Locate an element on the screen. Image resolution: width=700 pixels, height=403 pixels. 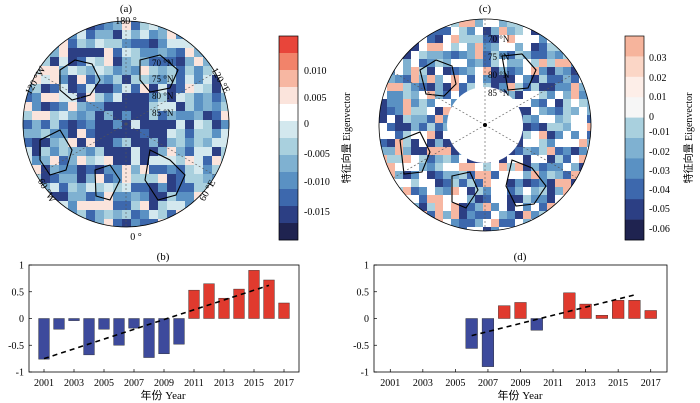
colorbar-c-frame is located at coordinates (634, 138).